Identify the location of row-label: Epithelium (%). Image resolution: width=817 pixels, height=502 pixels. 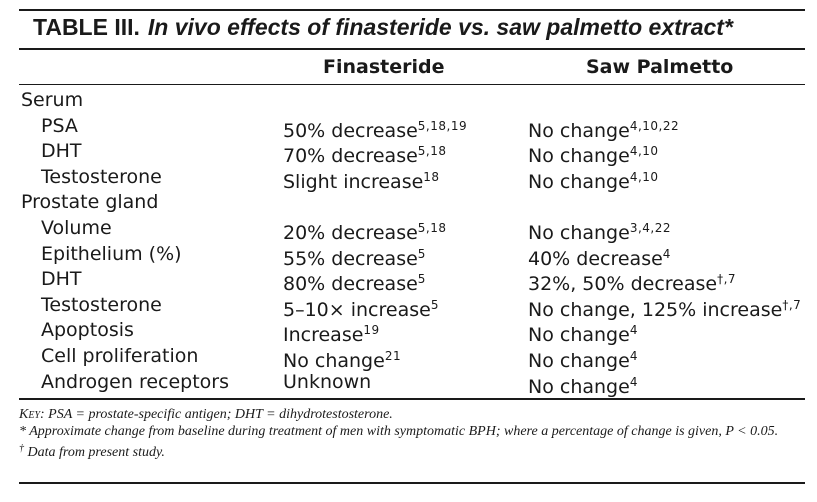
(111, 254).